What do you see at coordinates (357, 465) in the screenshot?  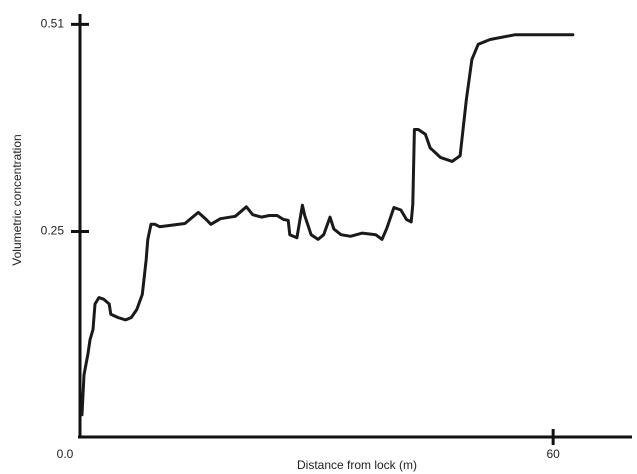 I see `x-axis-title: Distance from lock (m)` at bounding box center [357, 465].